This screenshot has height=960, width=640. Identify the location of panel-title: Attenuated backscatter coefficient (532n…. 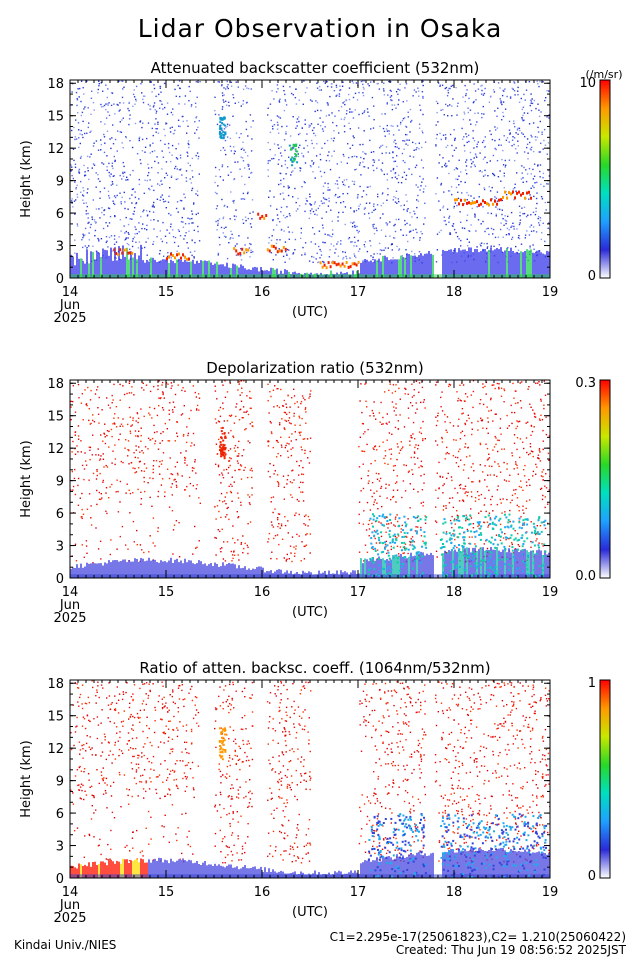
(315, 68).